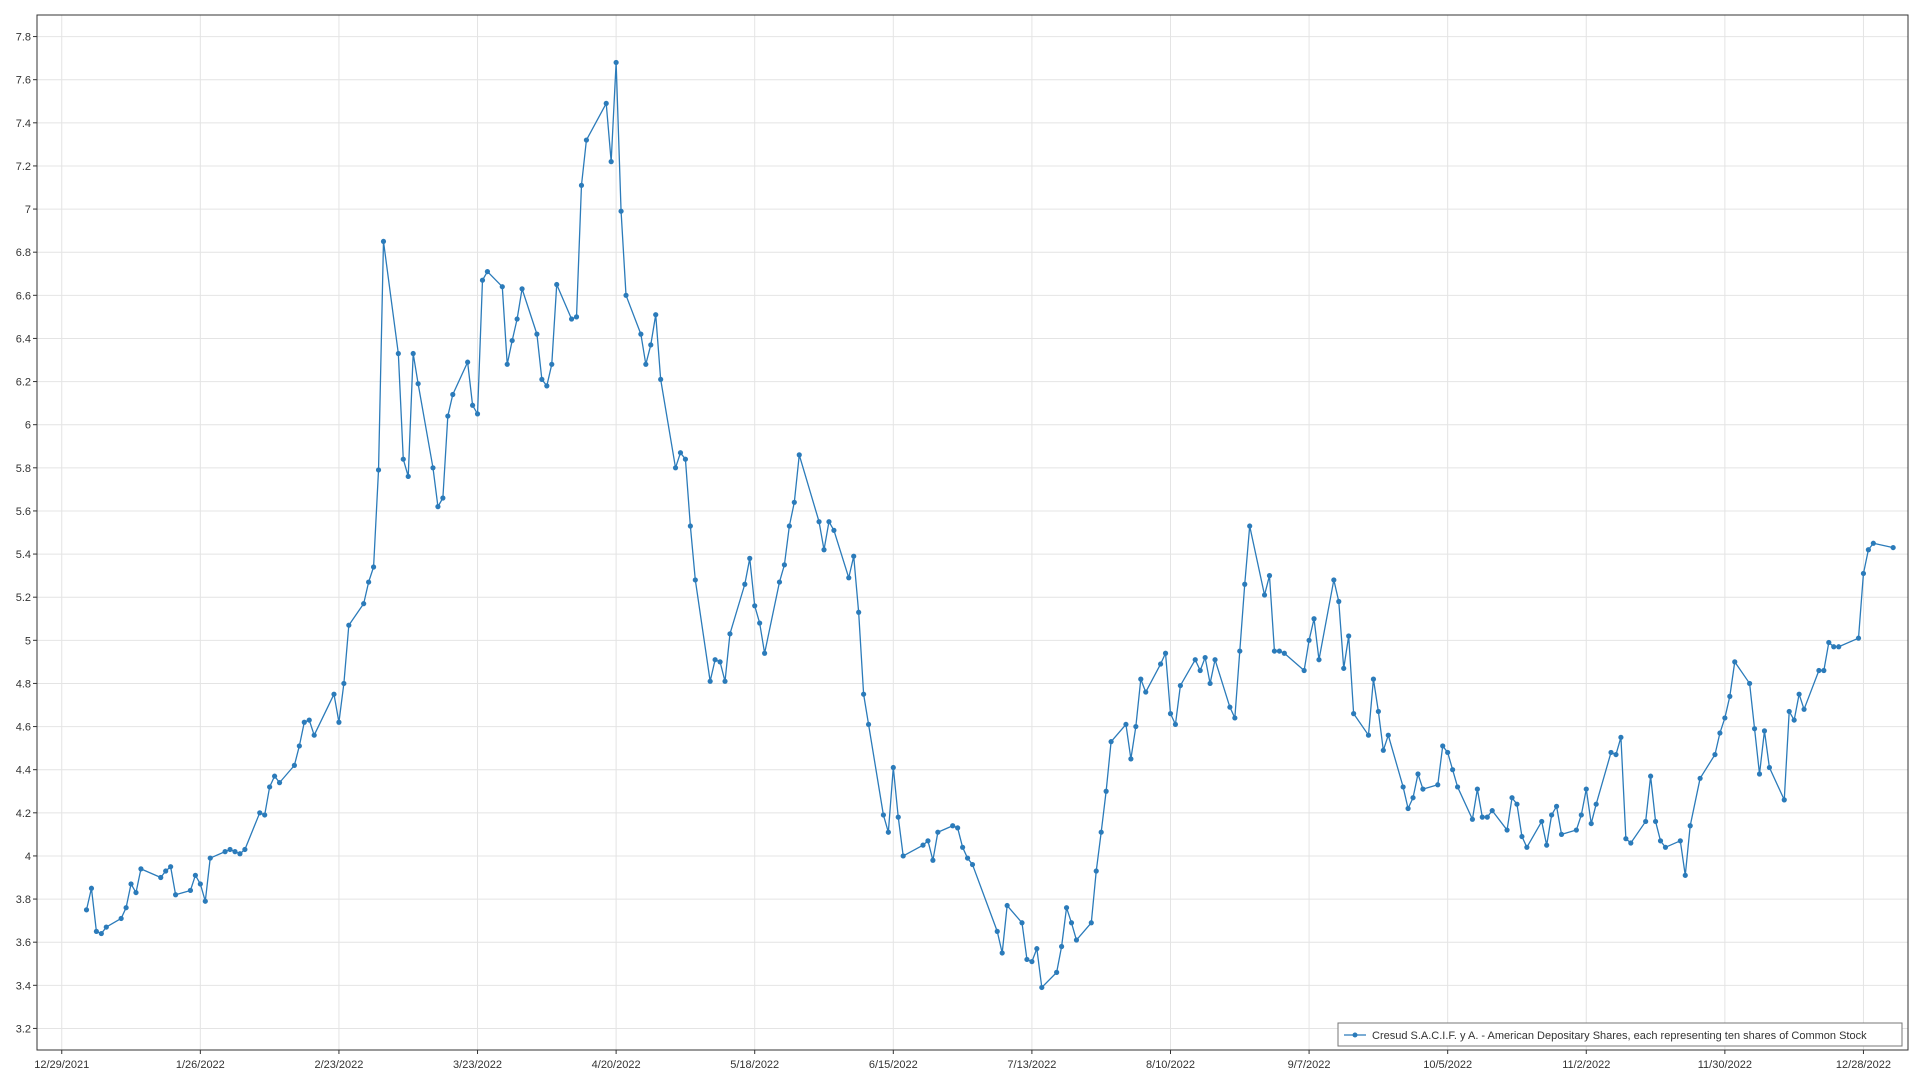 The height and width of the screenshot is (1085, 1920). What do you see at coordinates (23, 383) in the screenshot?
I see `y-tick-label: 6.2` at bounding box center [23, 383].